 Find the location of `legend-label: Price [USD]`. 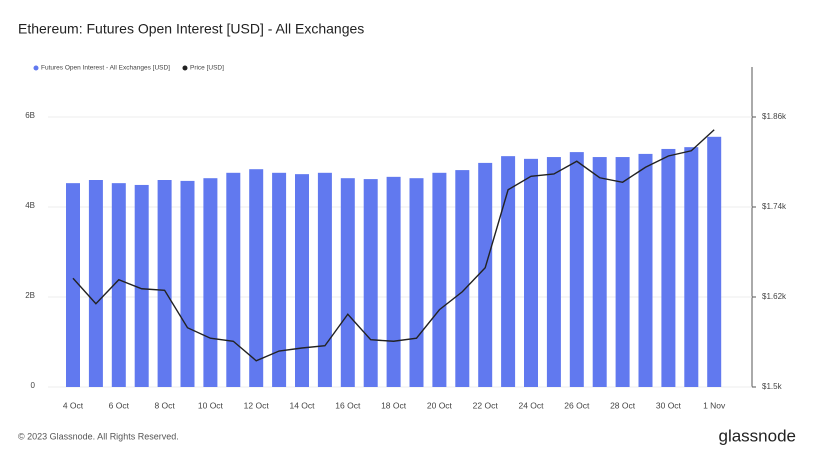

legend-label: Price [USD] is located at coordinates (207, 68).